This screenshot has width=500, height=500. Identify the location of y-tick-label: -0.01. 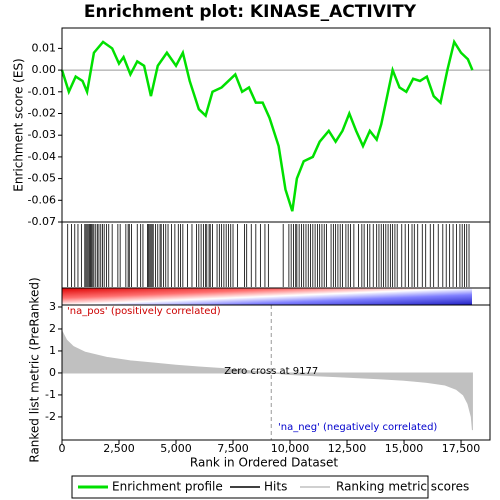
(42, 91).